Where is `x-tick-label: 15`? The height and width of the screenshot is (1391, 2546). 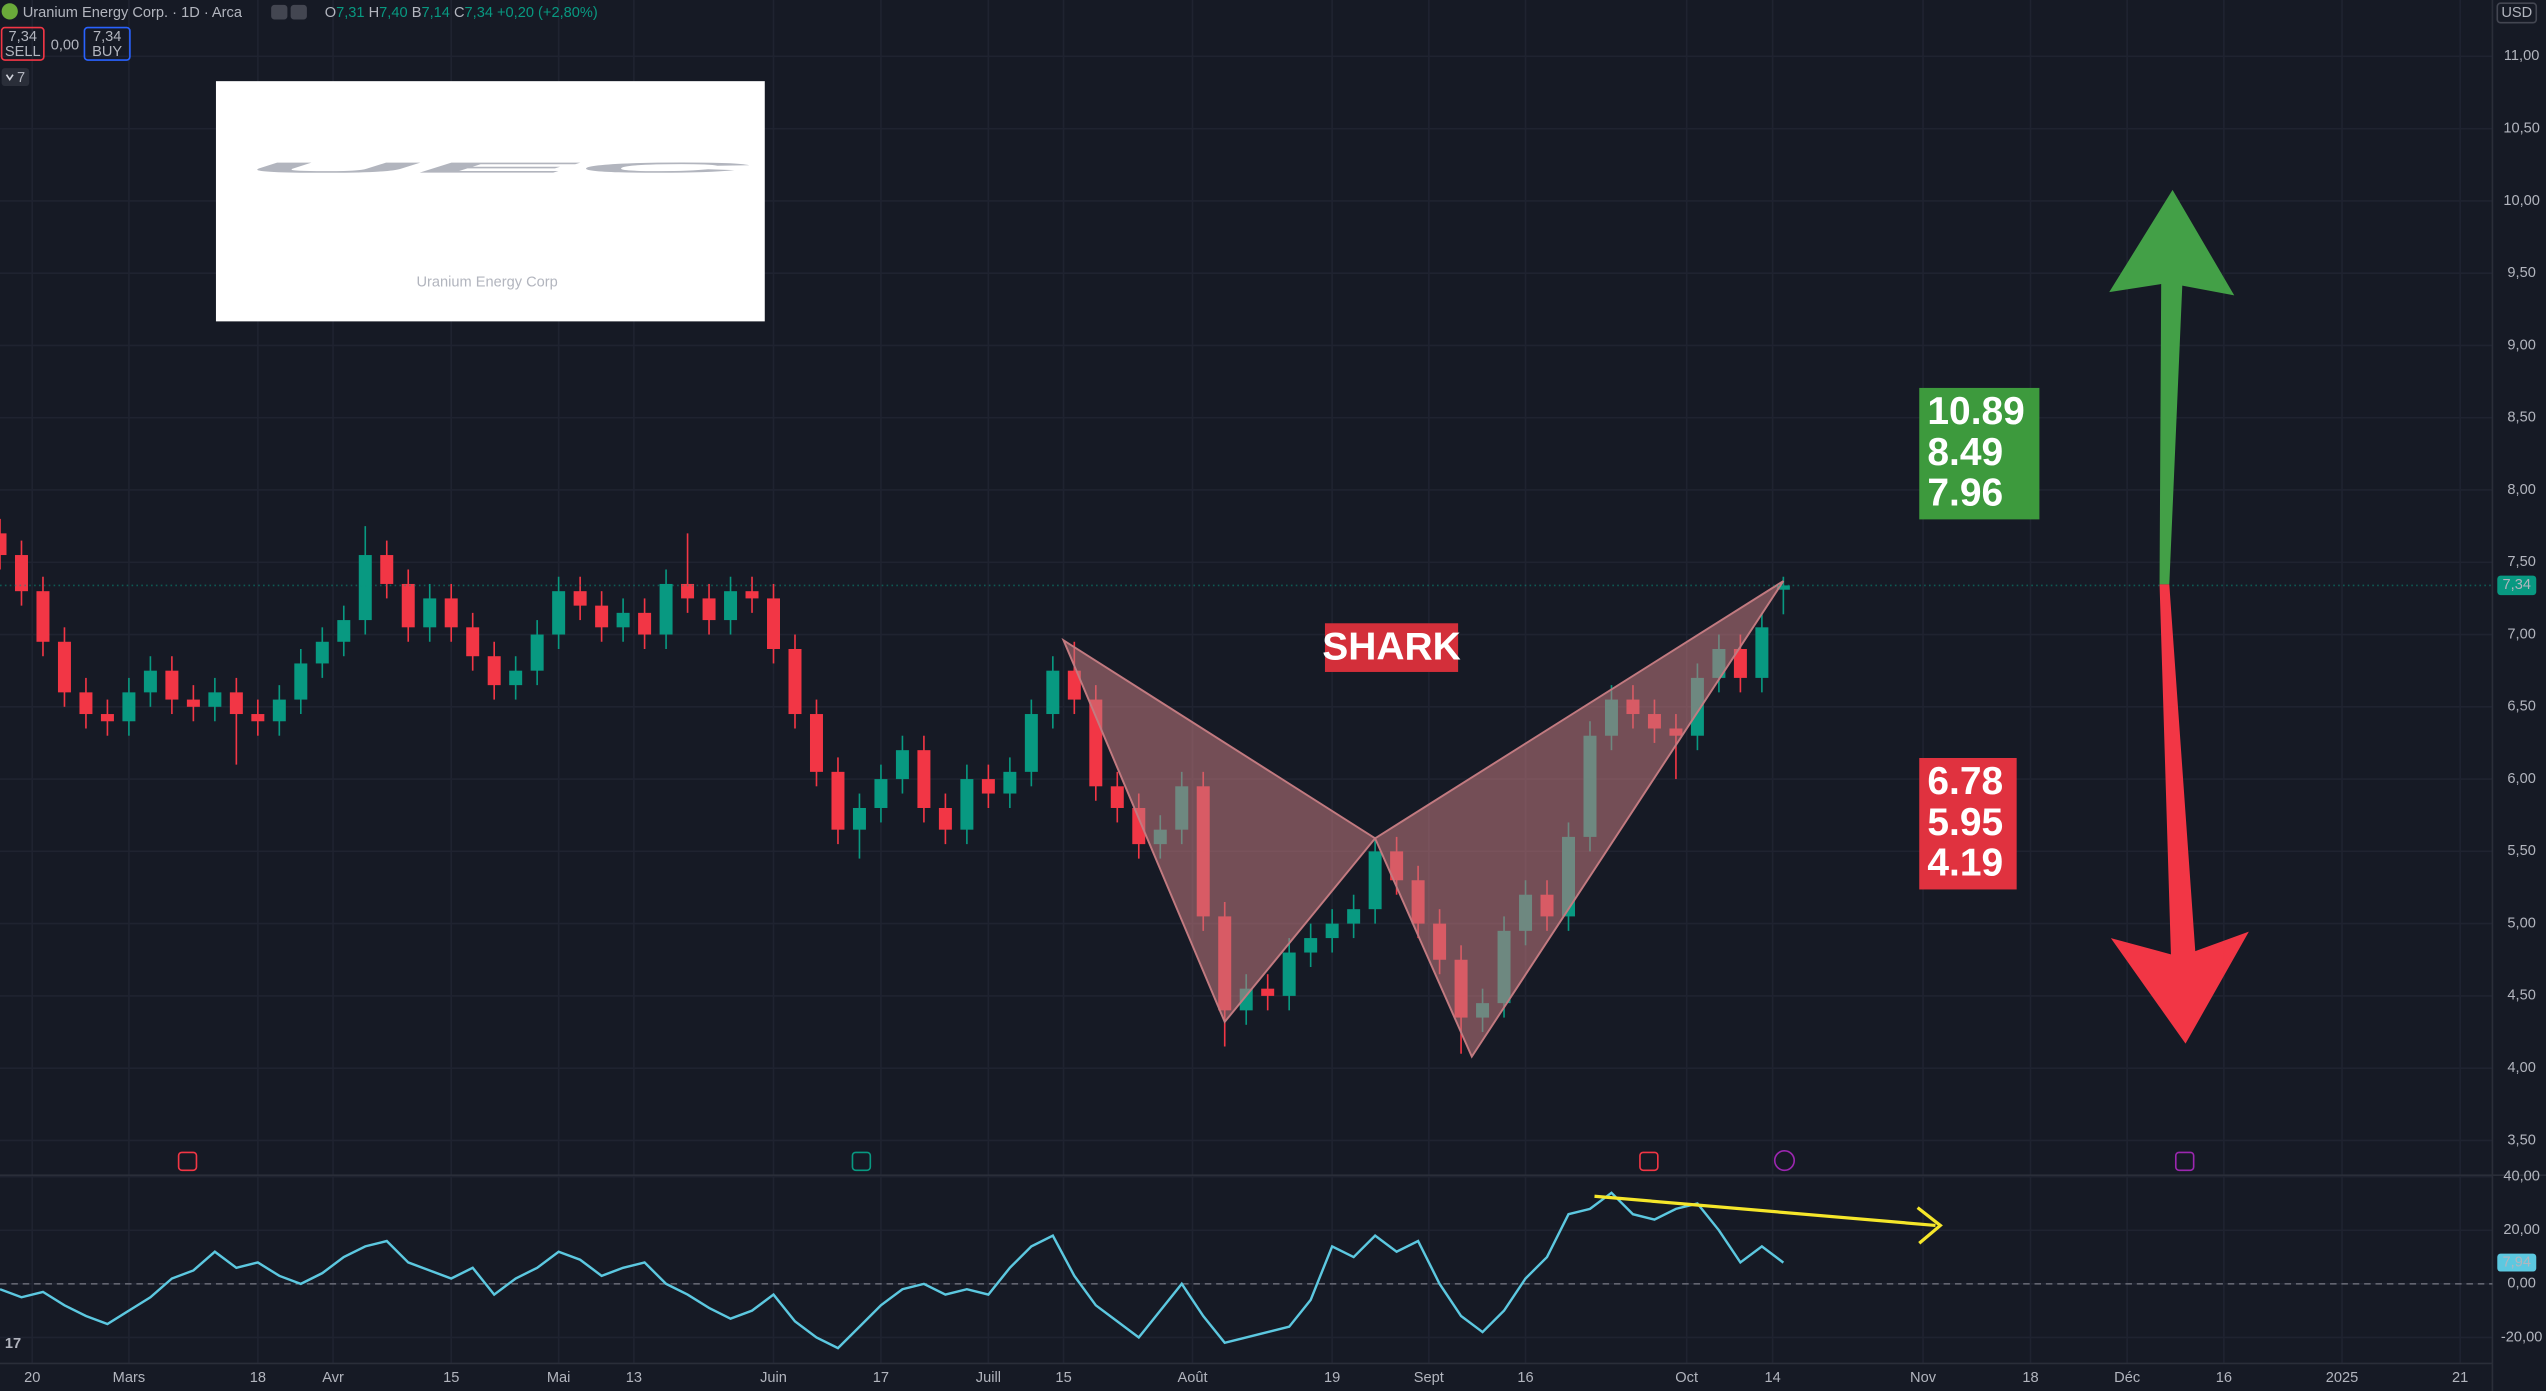
x-tick-label: 15 is located at coordinates (451, 1378).